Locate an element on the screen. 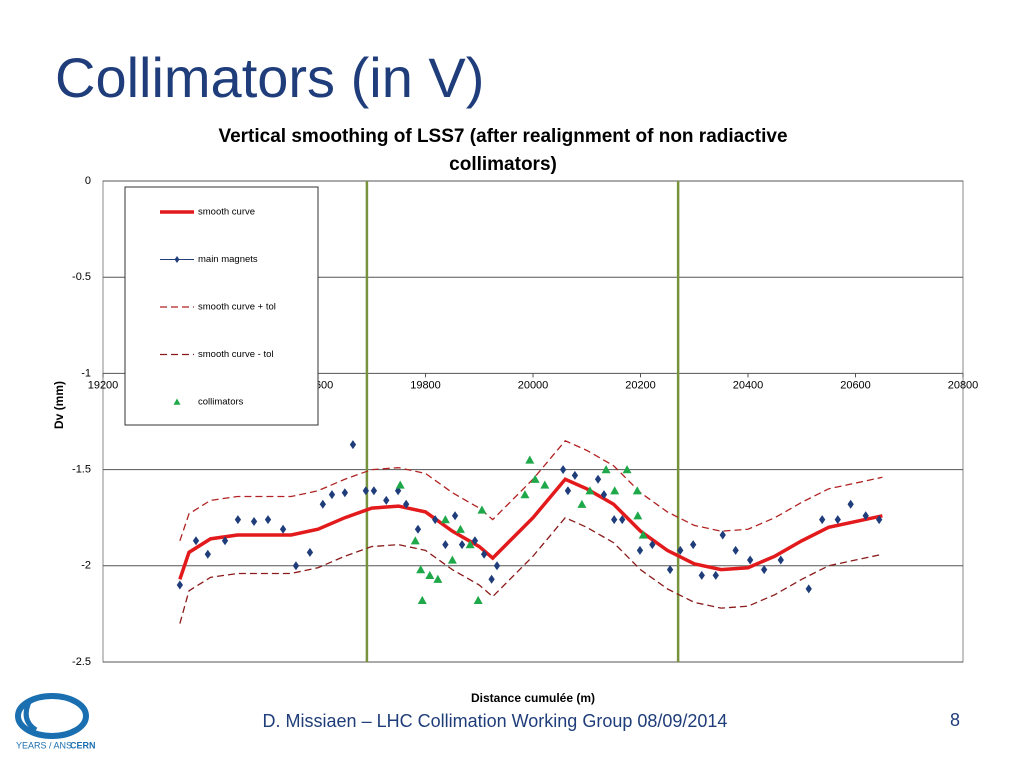 The image size is (1024, 768). x-tick-label: 20000 is located at coordinates (533, 385).